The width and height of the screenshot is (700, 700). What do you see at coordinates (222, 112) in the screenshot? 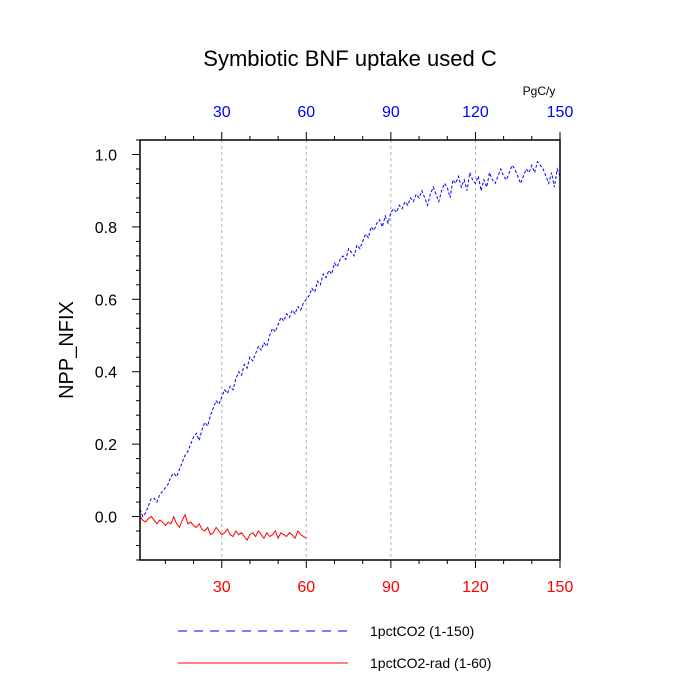
I see `x-tick-label-top: 30` at bounding box center [222, 112].